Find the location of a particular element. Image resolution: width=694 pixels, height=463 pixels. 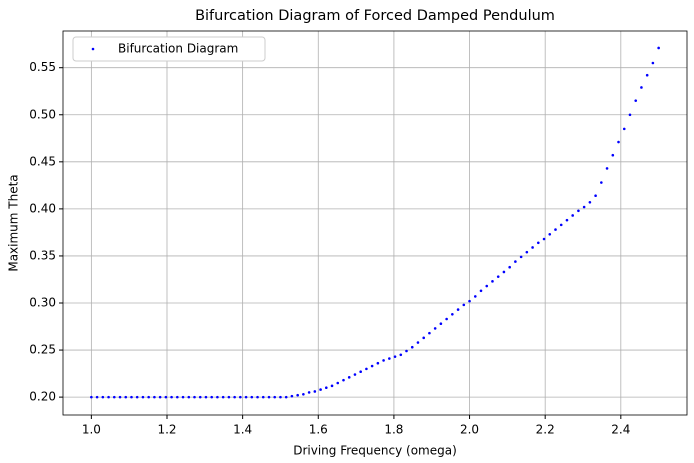

legend-marker is located at coordinates (93, 49).